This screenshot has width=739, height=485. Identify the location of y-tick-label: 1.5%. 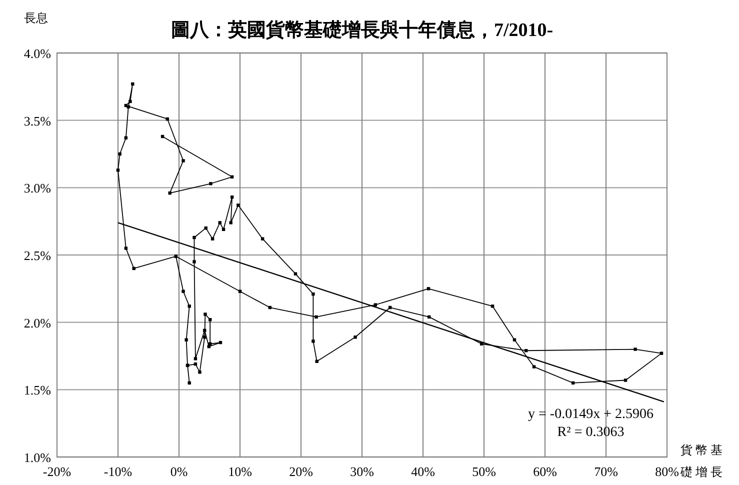
(38, 390).